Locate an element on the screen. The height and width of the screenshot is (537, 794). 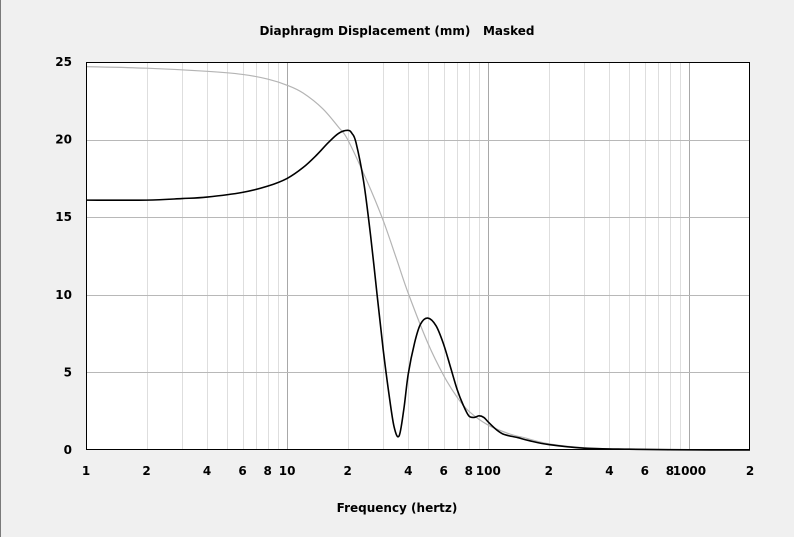
x-tick-label: 1 is located at coordinates (86, 471).